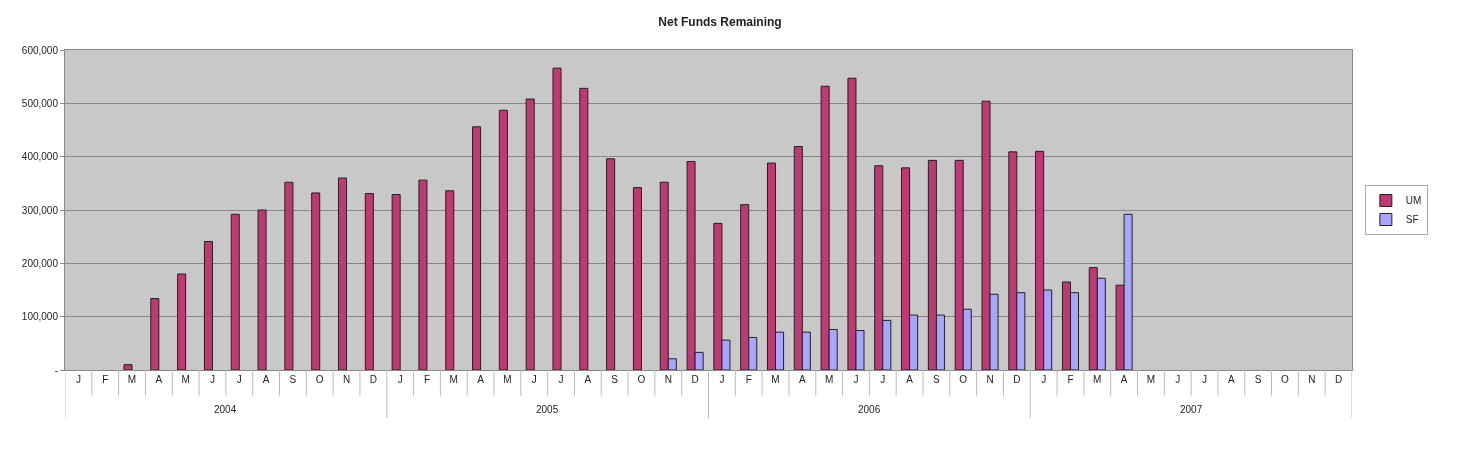  I want to click on y-tick-label: 200,000, so click(40, 263).